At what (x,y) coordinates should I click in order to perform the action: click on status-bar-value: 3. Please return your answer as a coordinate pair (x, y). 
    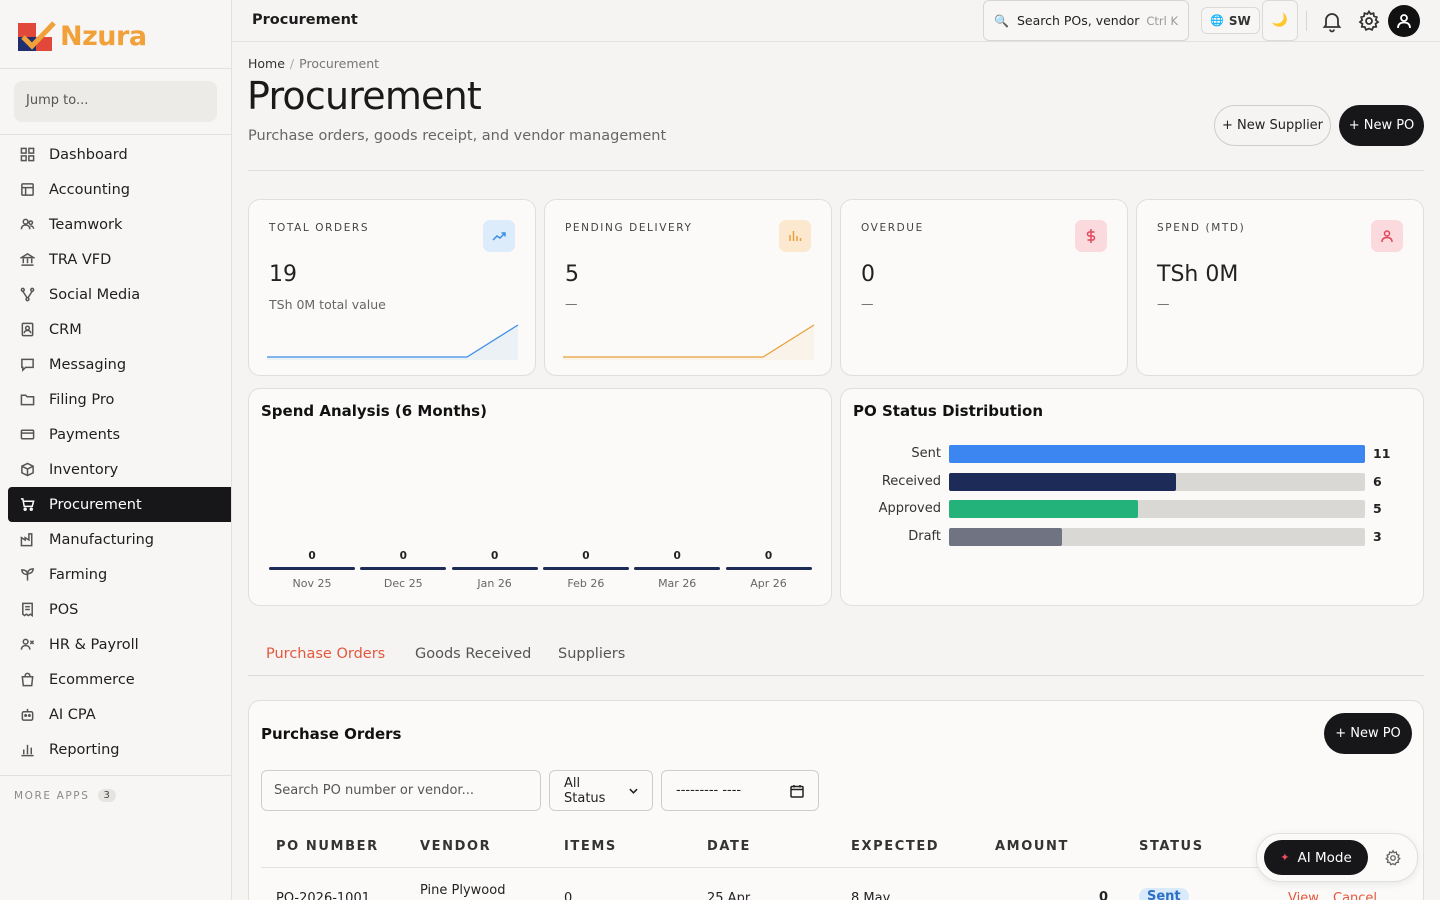
    Looking at the image, I should click on (1377, 537).